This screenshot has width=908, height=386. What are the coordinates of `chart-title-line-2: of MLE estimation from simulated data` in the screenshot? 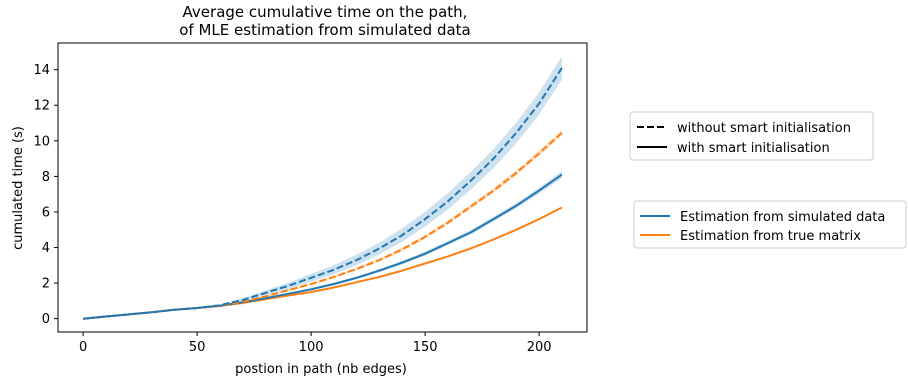 It's located at (325, 30).